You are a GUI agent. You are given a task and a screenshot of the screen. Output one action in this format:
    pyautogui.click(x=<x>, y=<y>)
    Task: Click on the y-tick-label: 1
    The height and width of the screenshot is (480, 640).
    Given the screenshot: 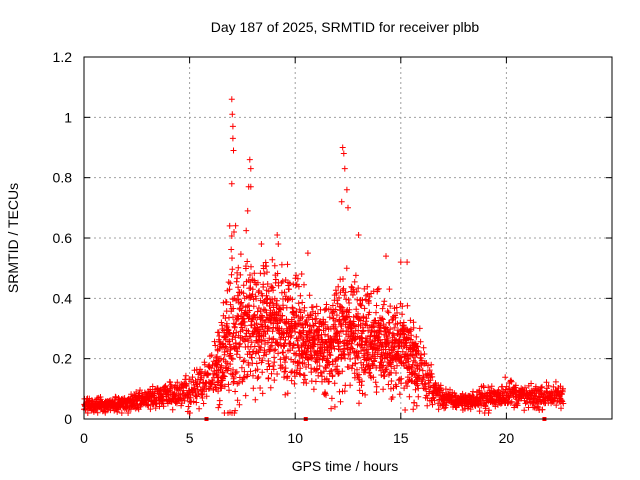 What is the action you would take?
    pyautogui.click(x=68, y=117)
    